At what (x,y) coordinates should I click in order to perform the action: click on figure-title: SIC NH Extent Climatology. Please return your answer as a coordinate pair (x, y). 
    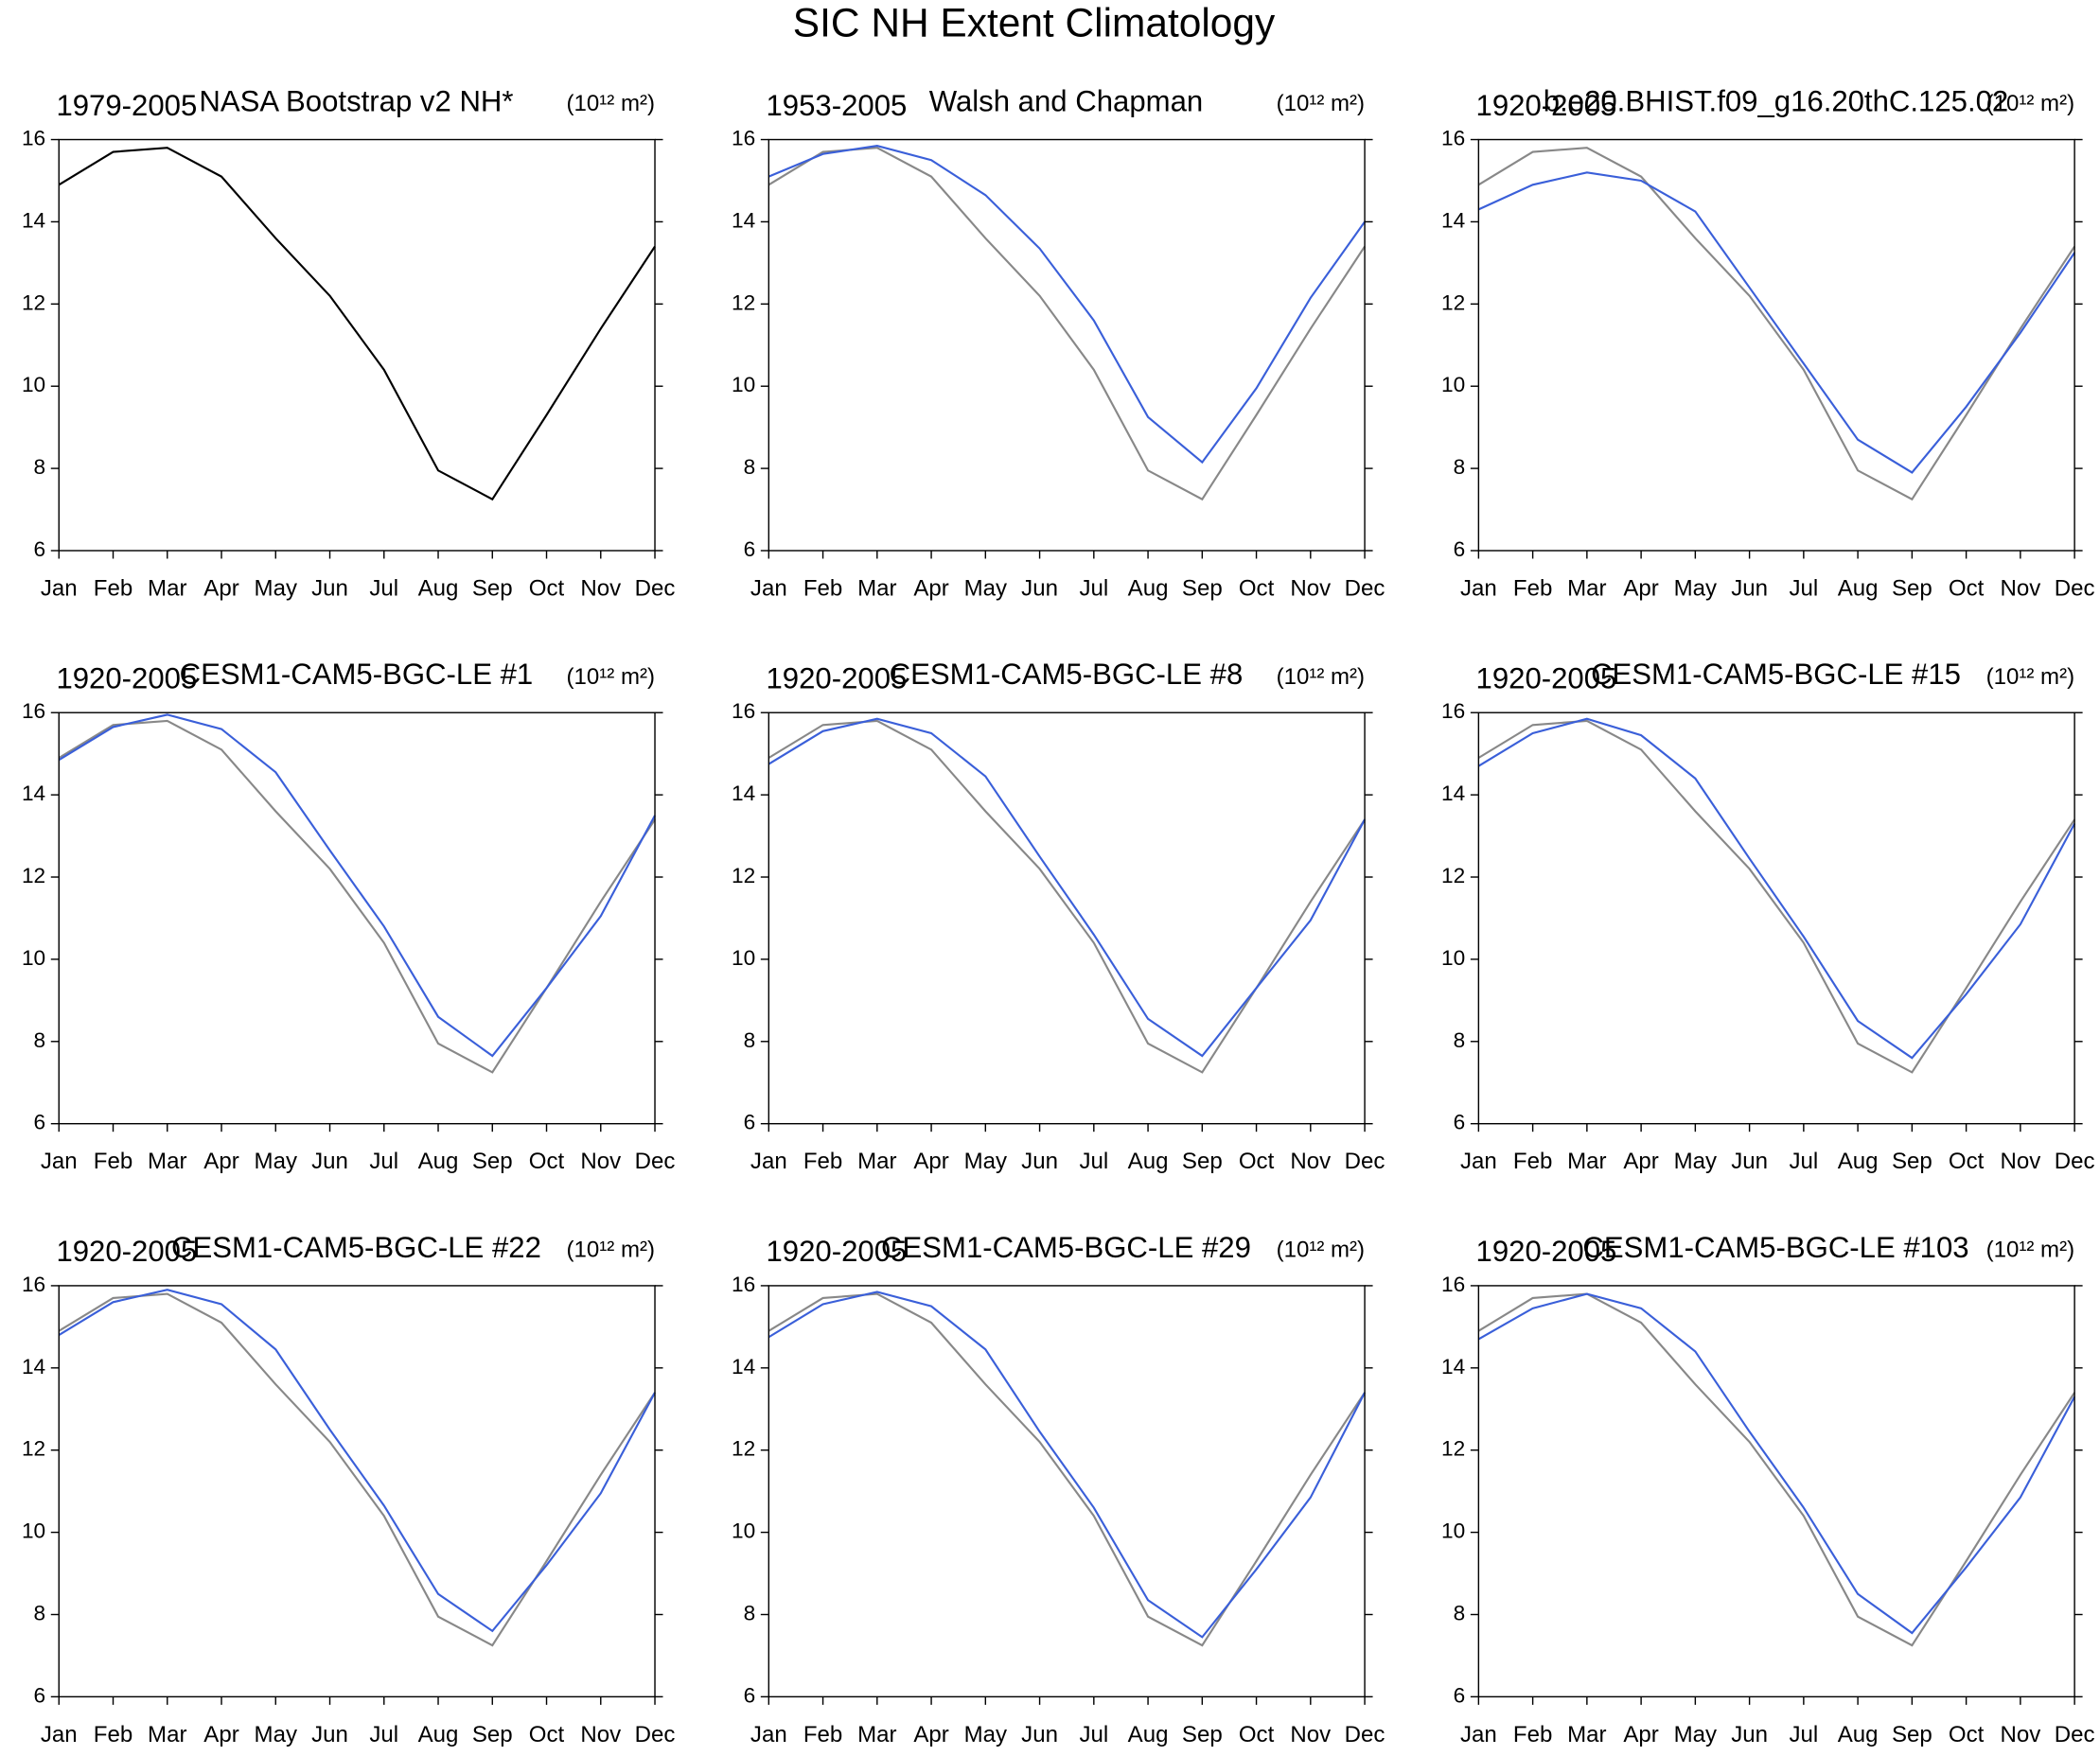
    Looking at the image, I should click on (1034, 22).